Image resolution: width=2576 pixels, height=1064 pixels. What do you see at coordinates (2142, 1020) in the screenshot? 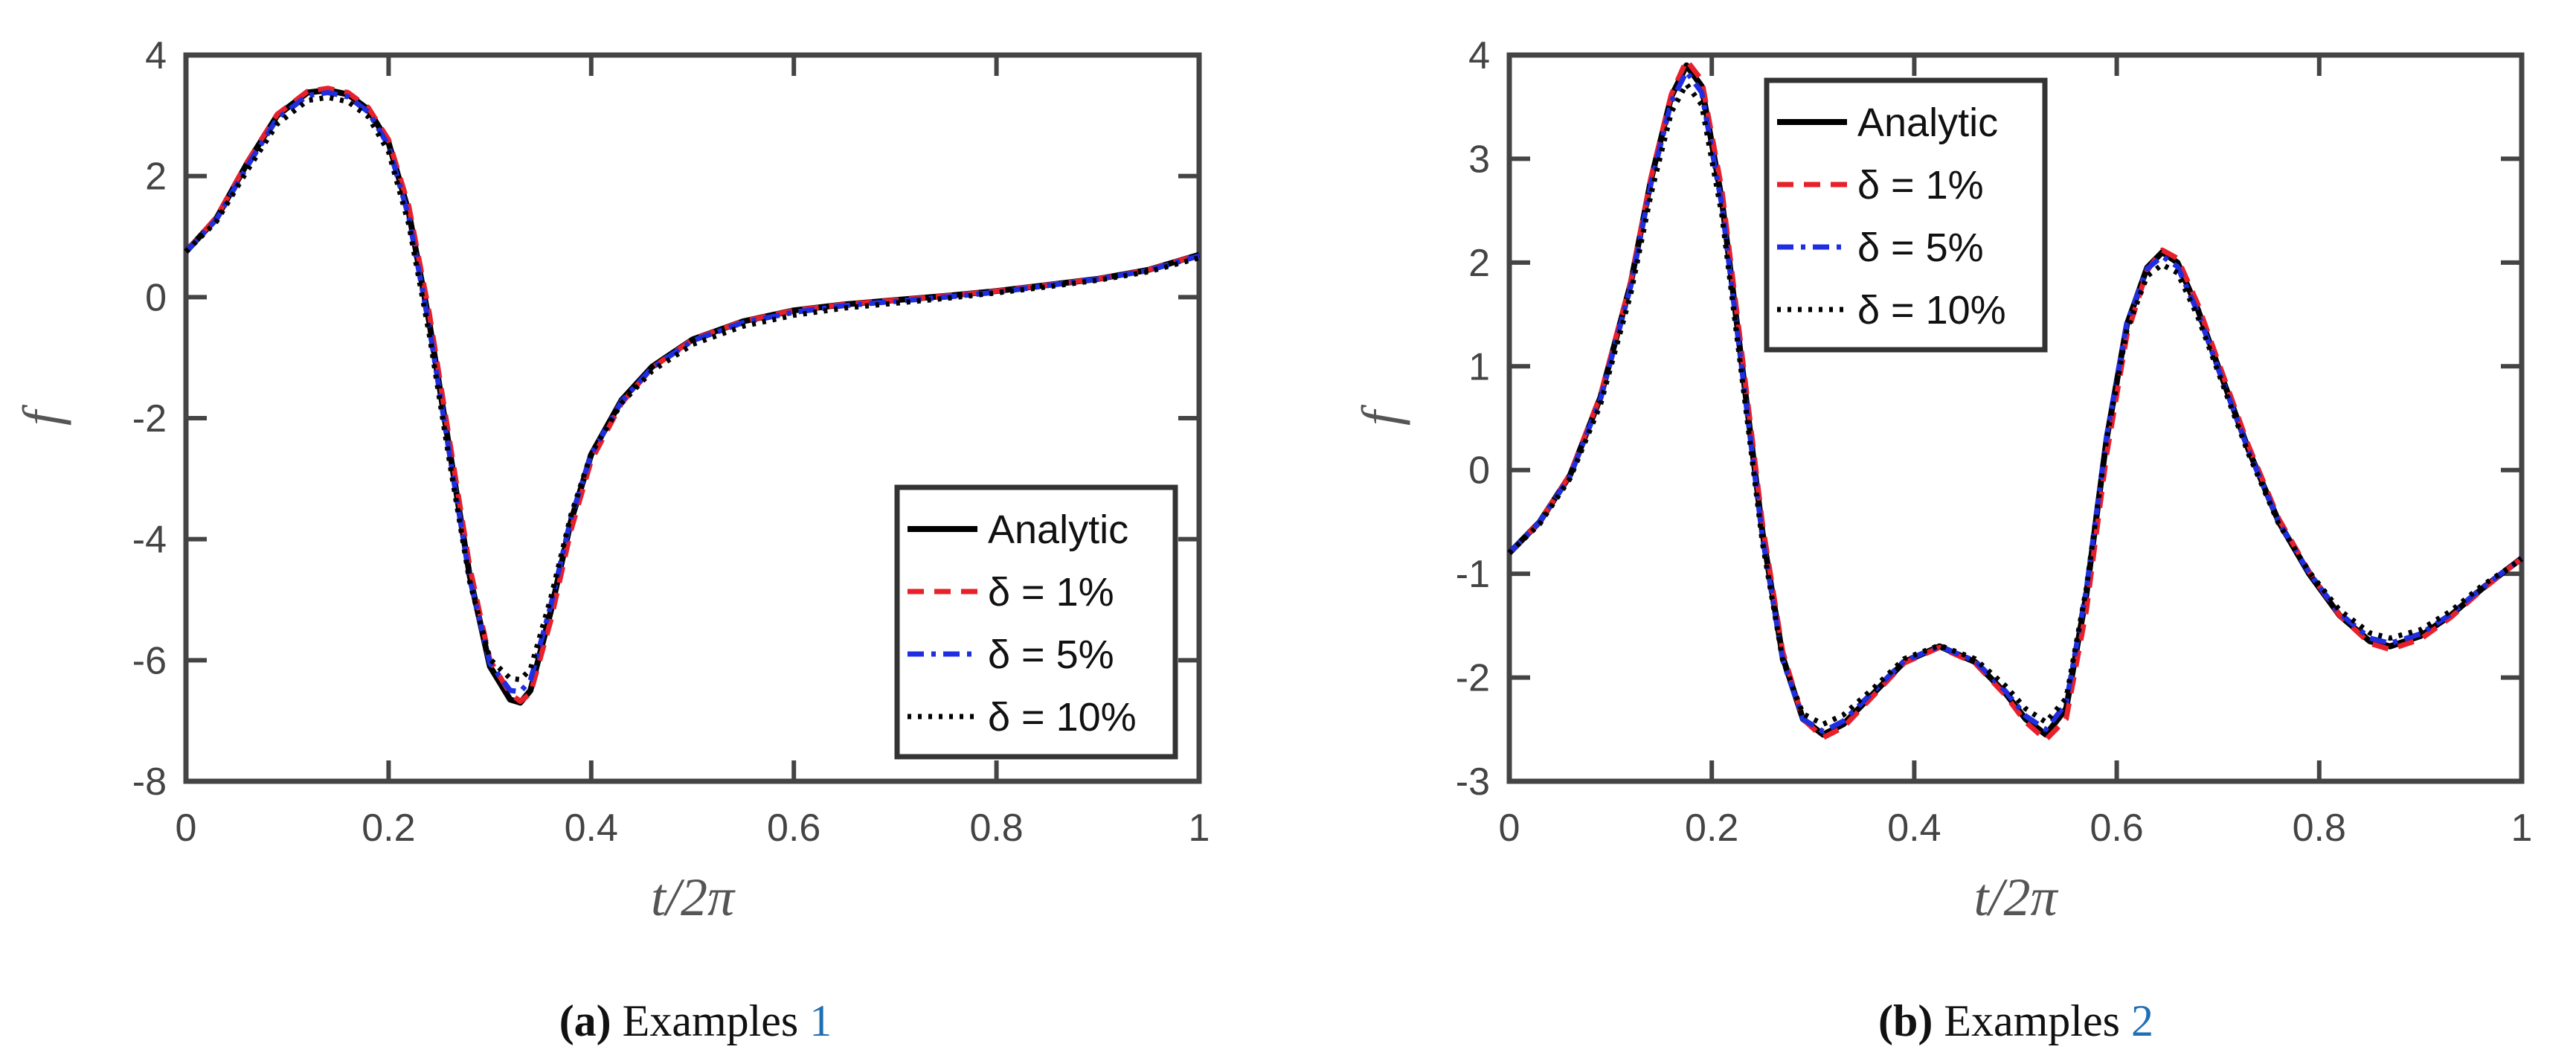
I see `caption-ref-link: 2` at bounding box center [2142, 1020].